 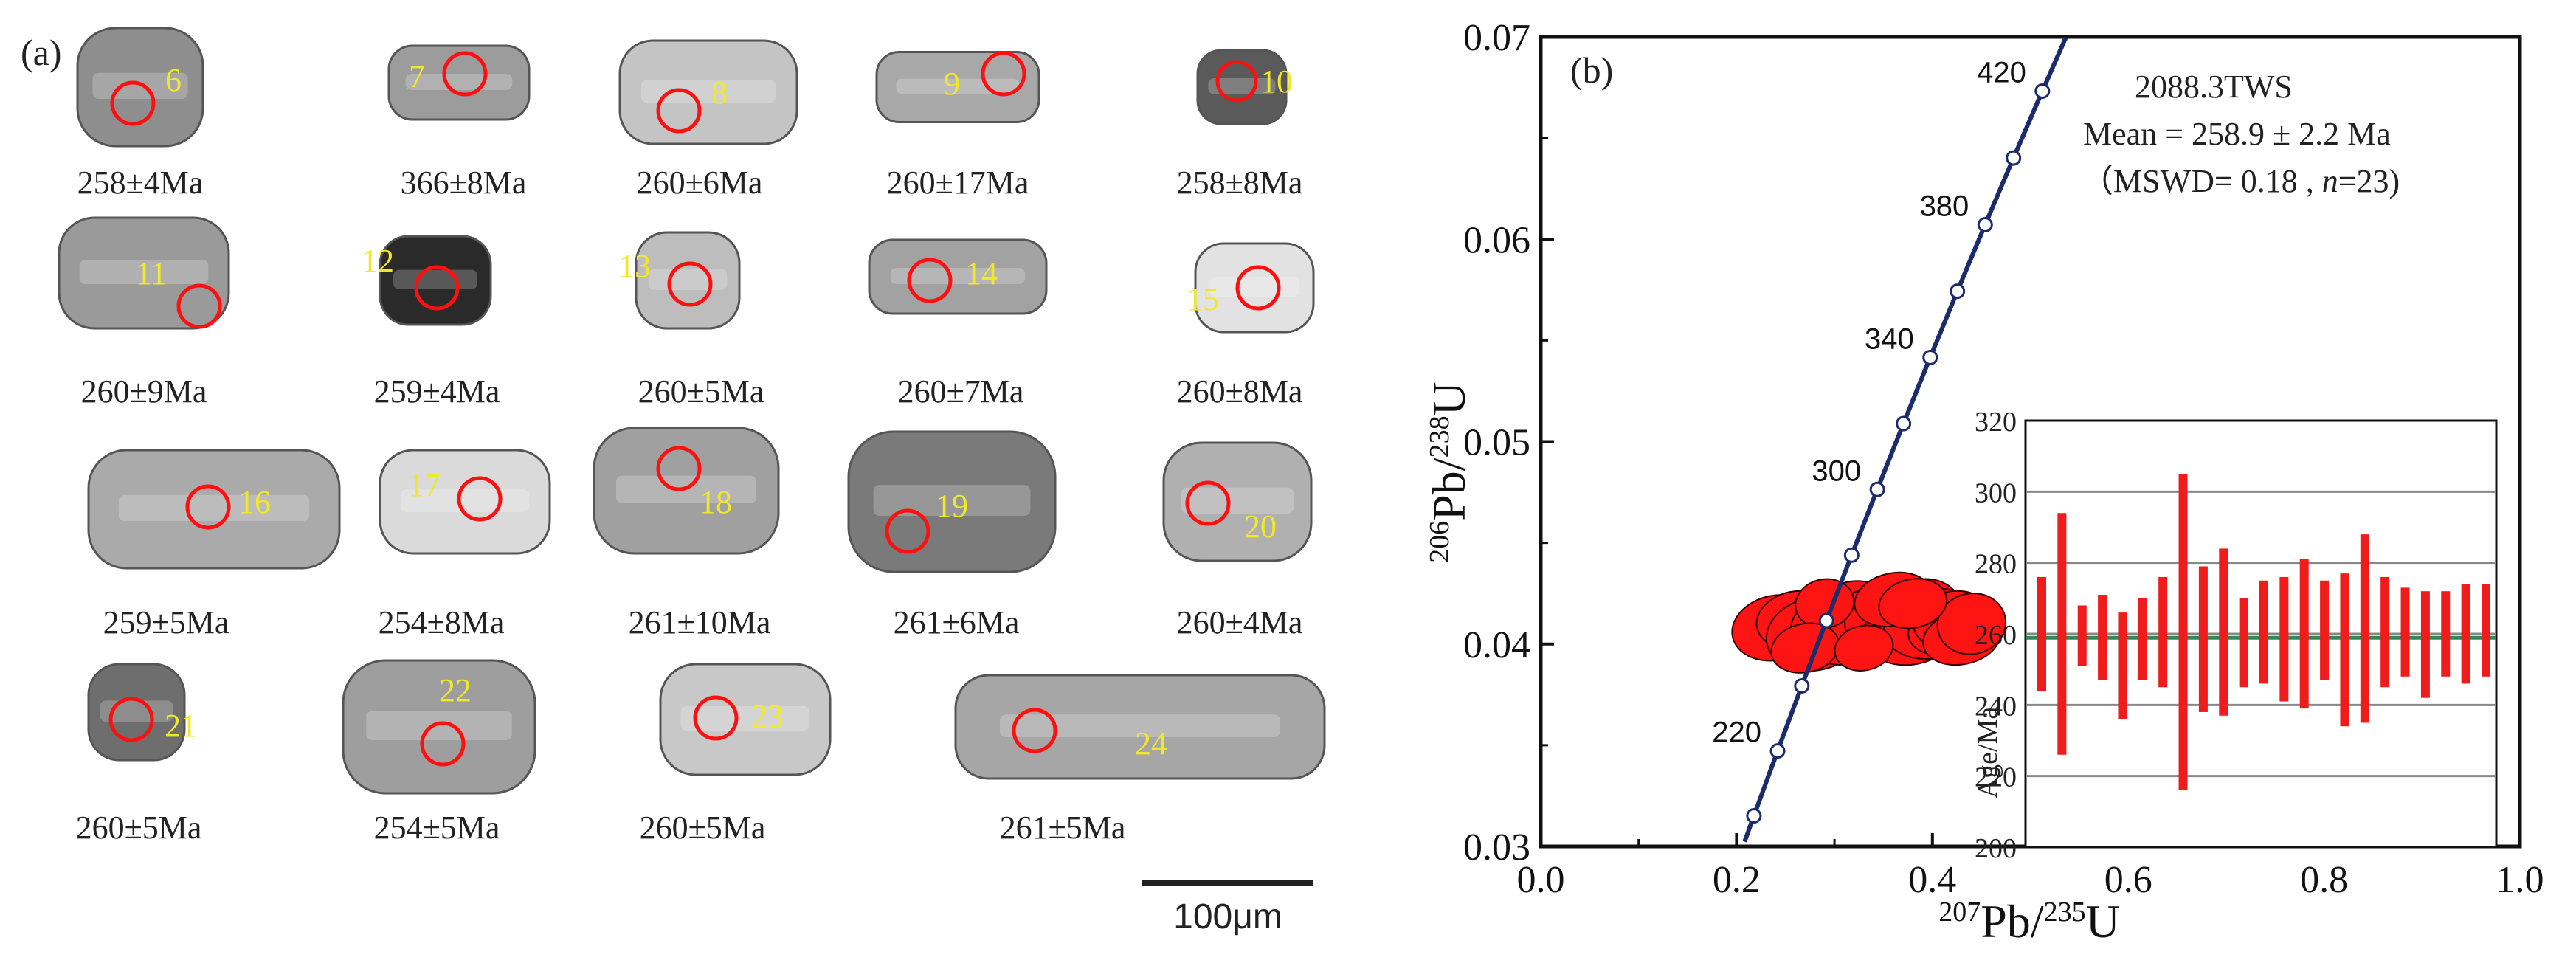 I want to click on chart-panel-label: (b), so click(x=1592, y=70).